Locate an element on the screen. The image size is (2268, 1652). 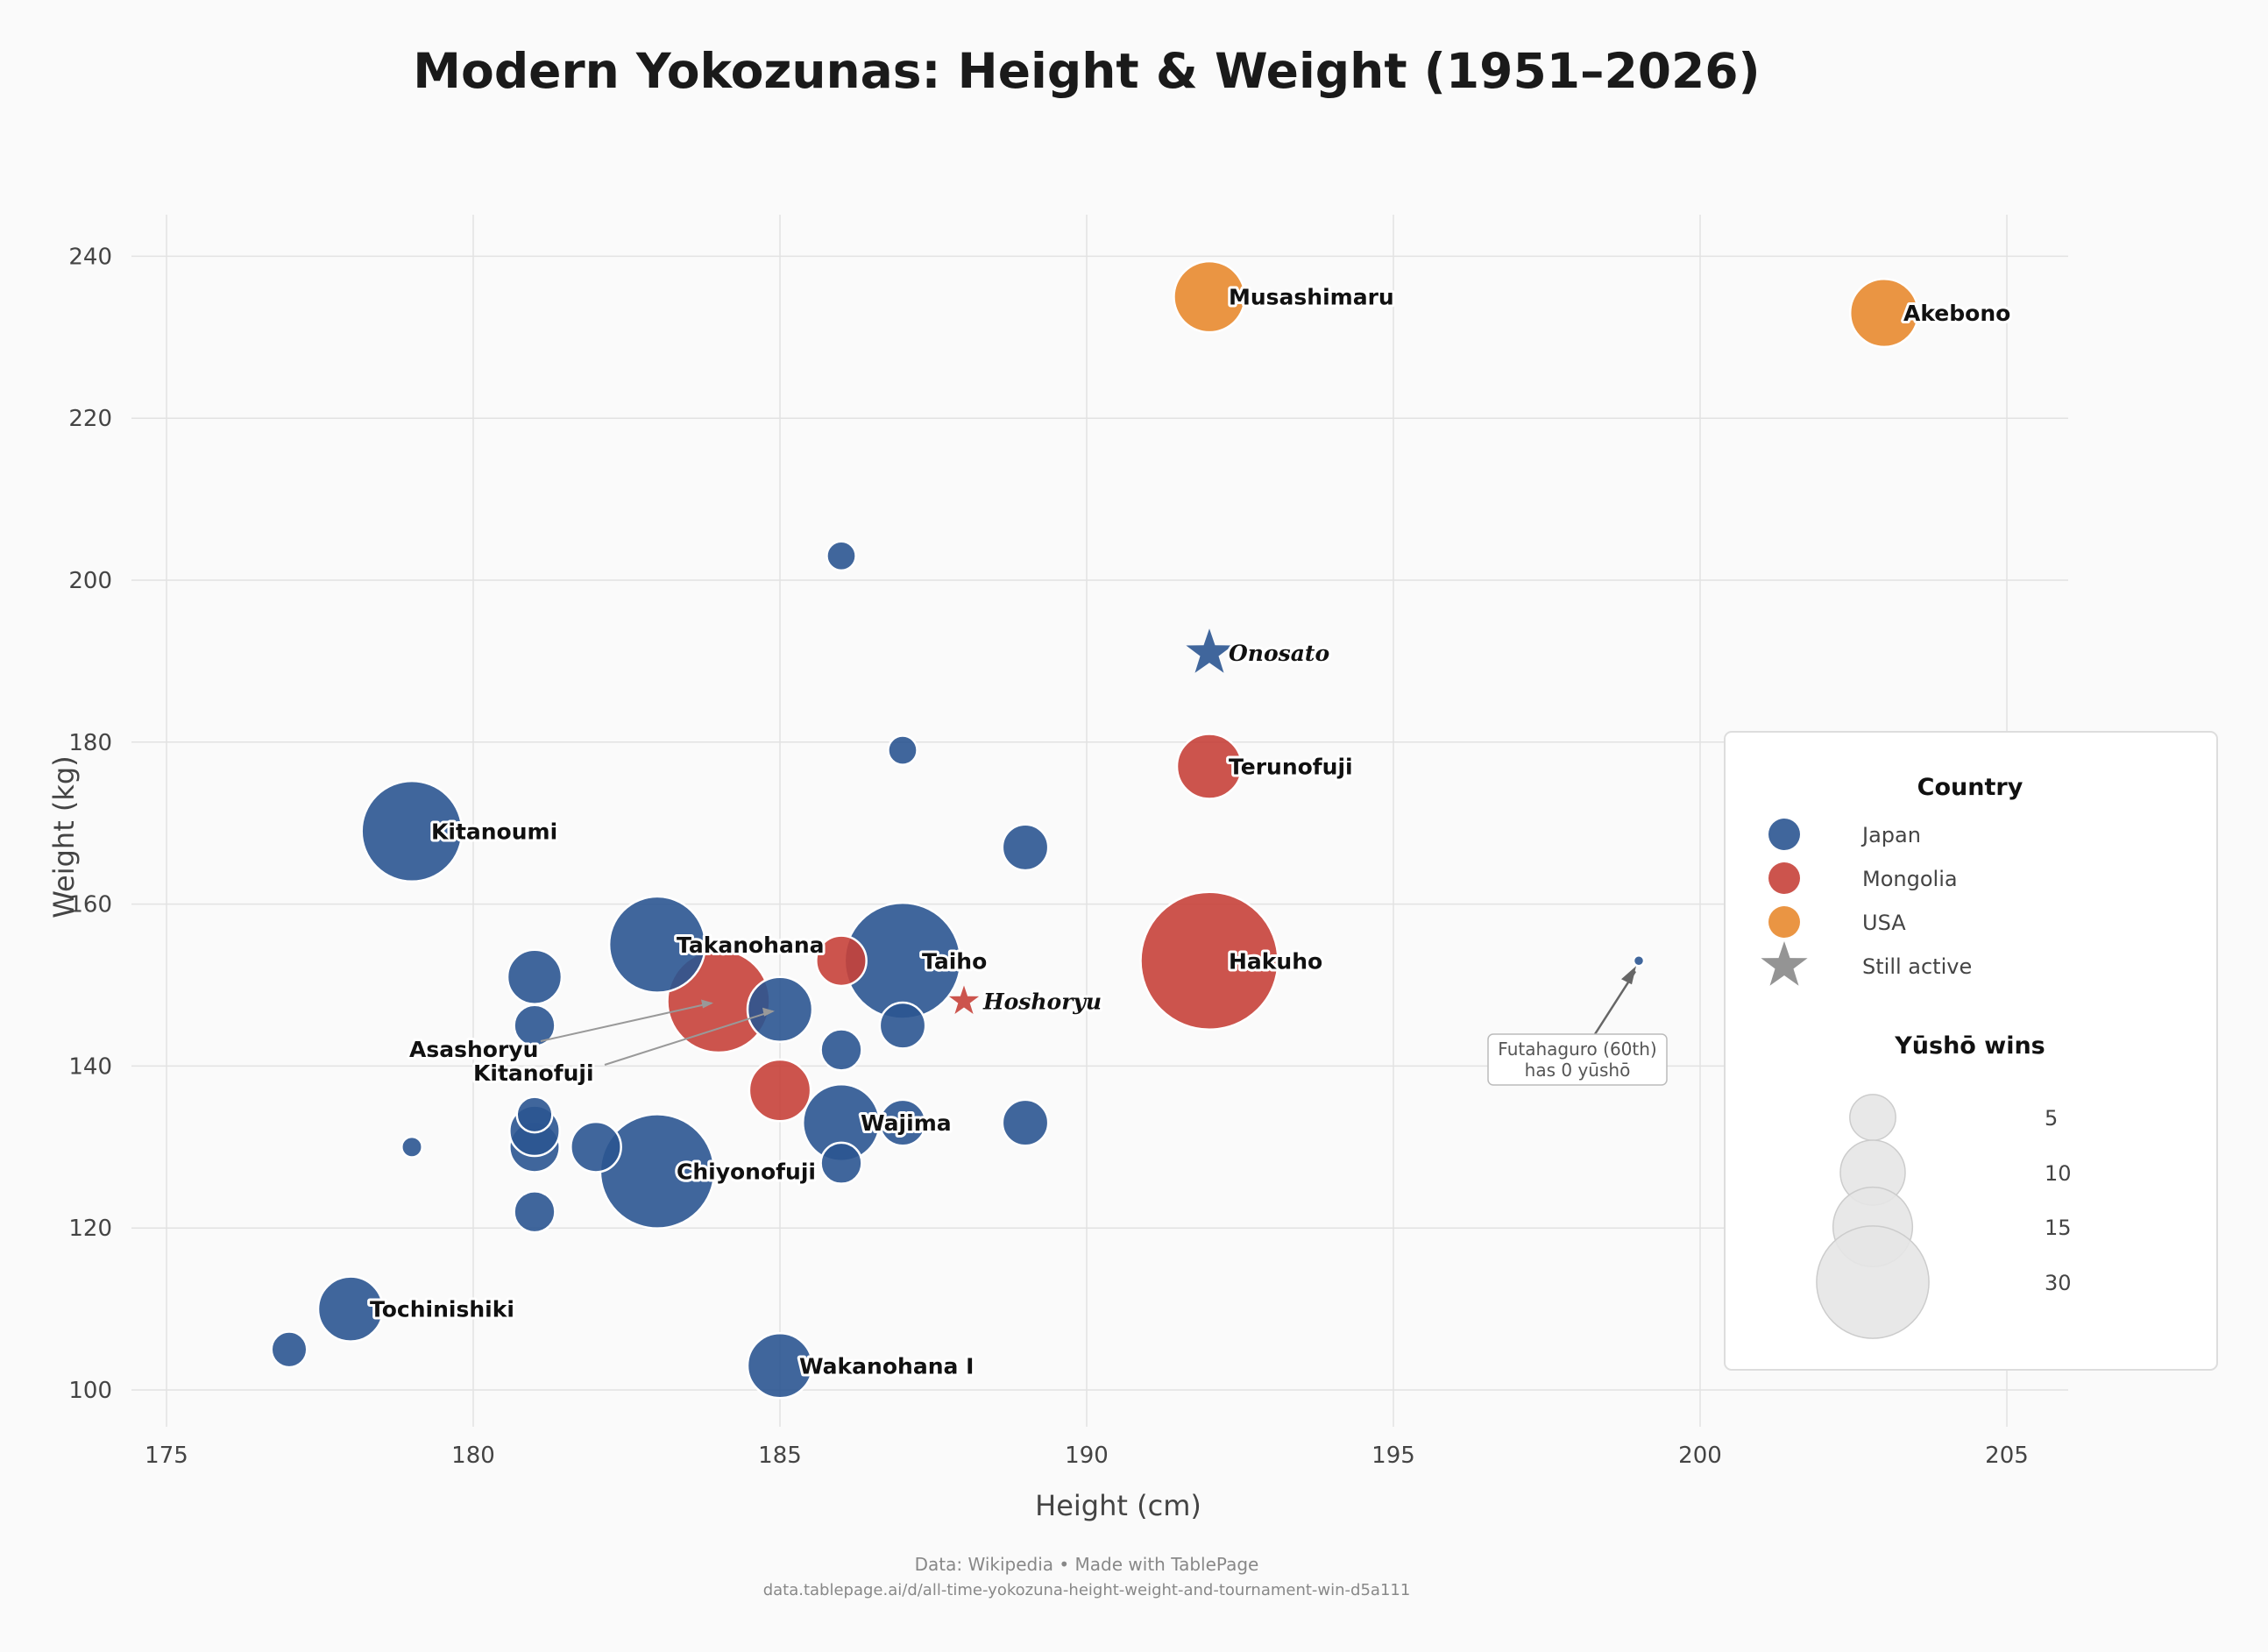
label-musashimaru: Musashimaru is located at coordinates (1311, 297).